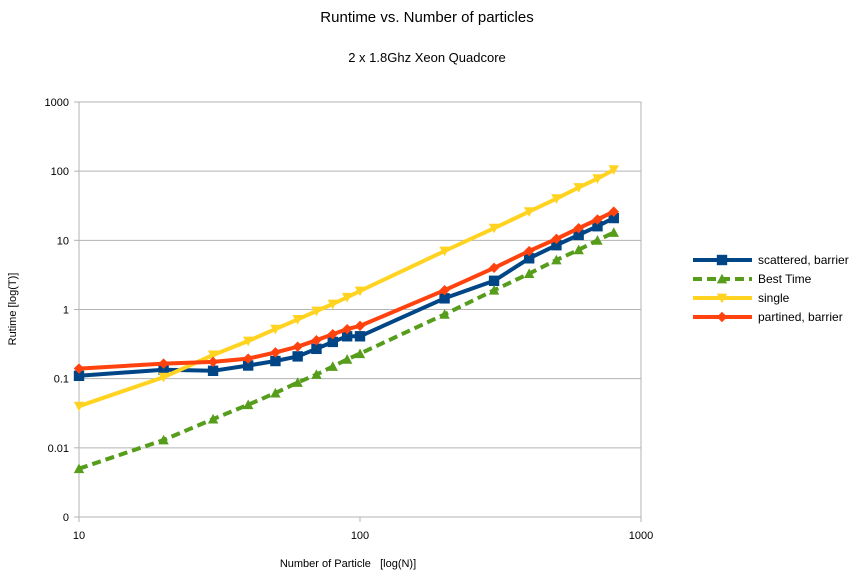 Image resolution: width=863 pixels, height=582 pixels. I want to click on legend-label: scattered, barrier, so click(803, 260).